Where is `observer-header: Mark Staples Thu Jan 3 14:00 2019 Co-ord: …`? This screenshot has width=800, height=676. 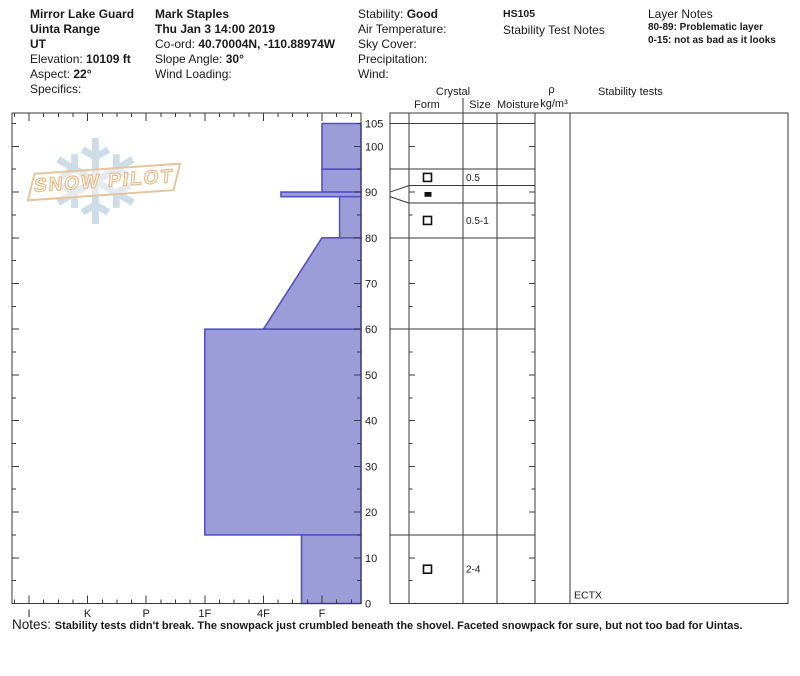
observer-header: Mark Staples Thu Jan 3 14:00 2019 Co-ord: … is located at coordinates (245, 44).